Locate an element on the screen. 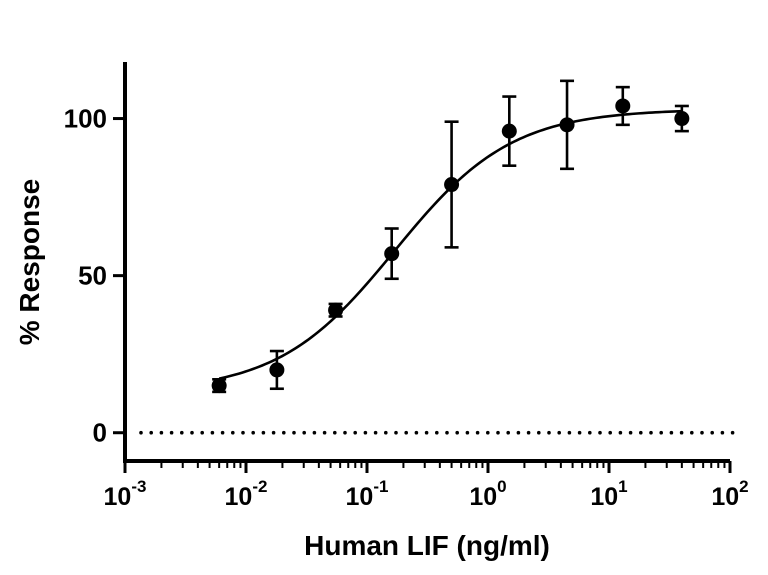 The height and width of the screenshot is (575, 768). x-tick-label: 10⁻¹ is located at coordinates (367, 494).